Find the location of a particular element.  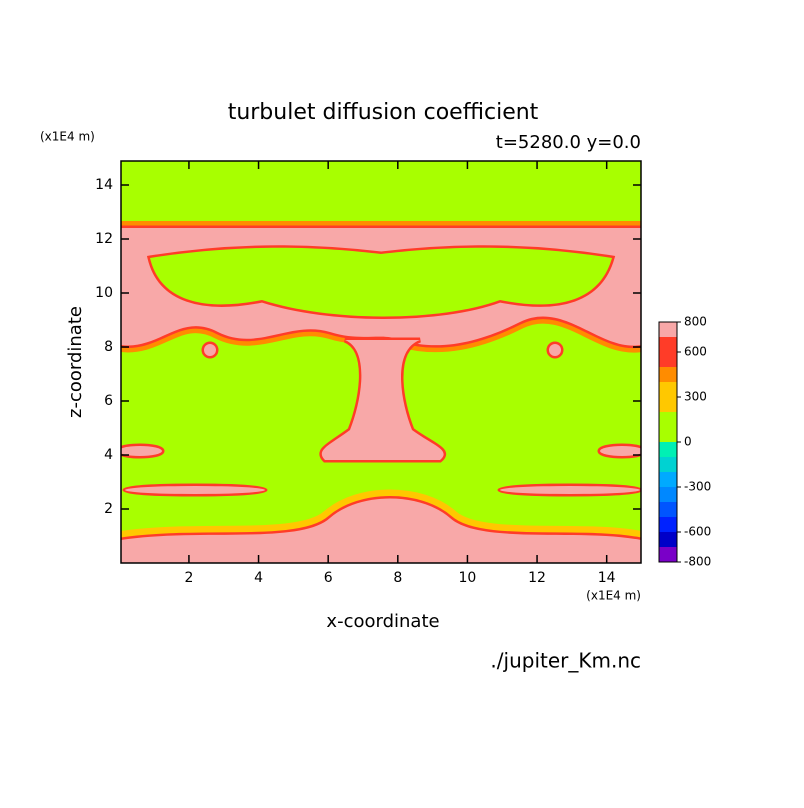

colorbar-tick-label: 300 is located at coordinates (695, 397).